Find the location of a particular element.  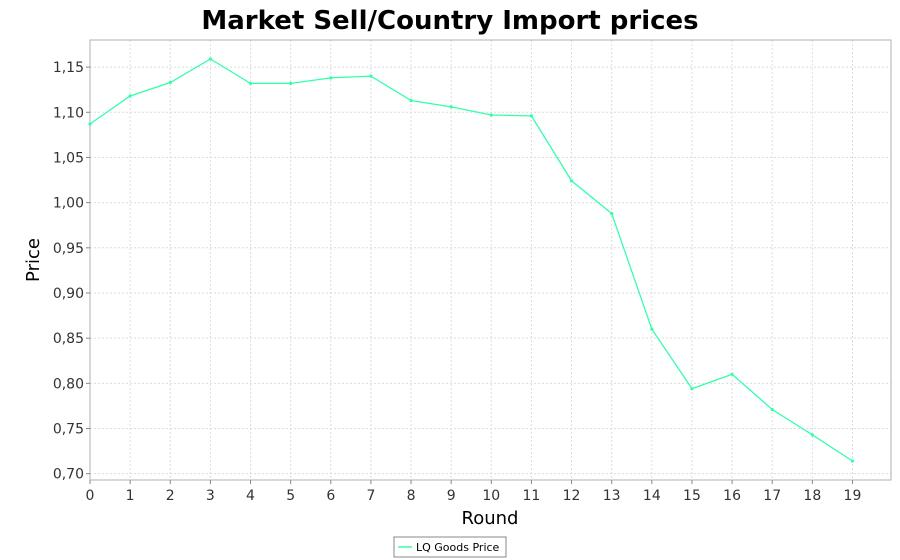

x-tick-label: 12 is located at coordinates (572, 496).